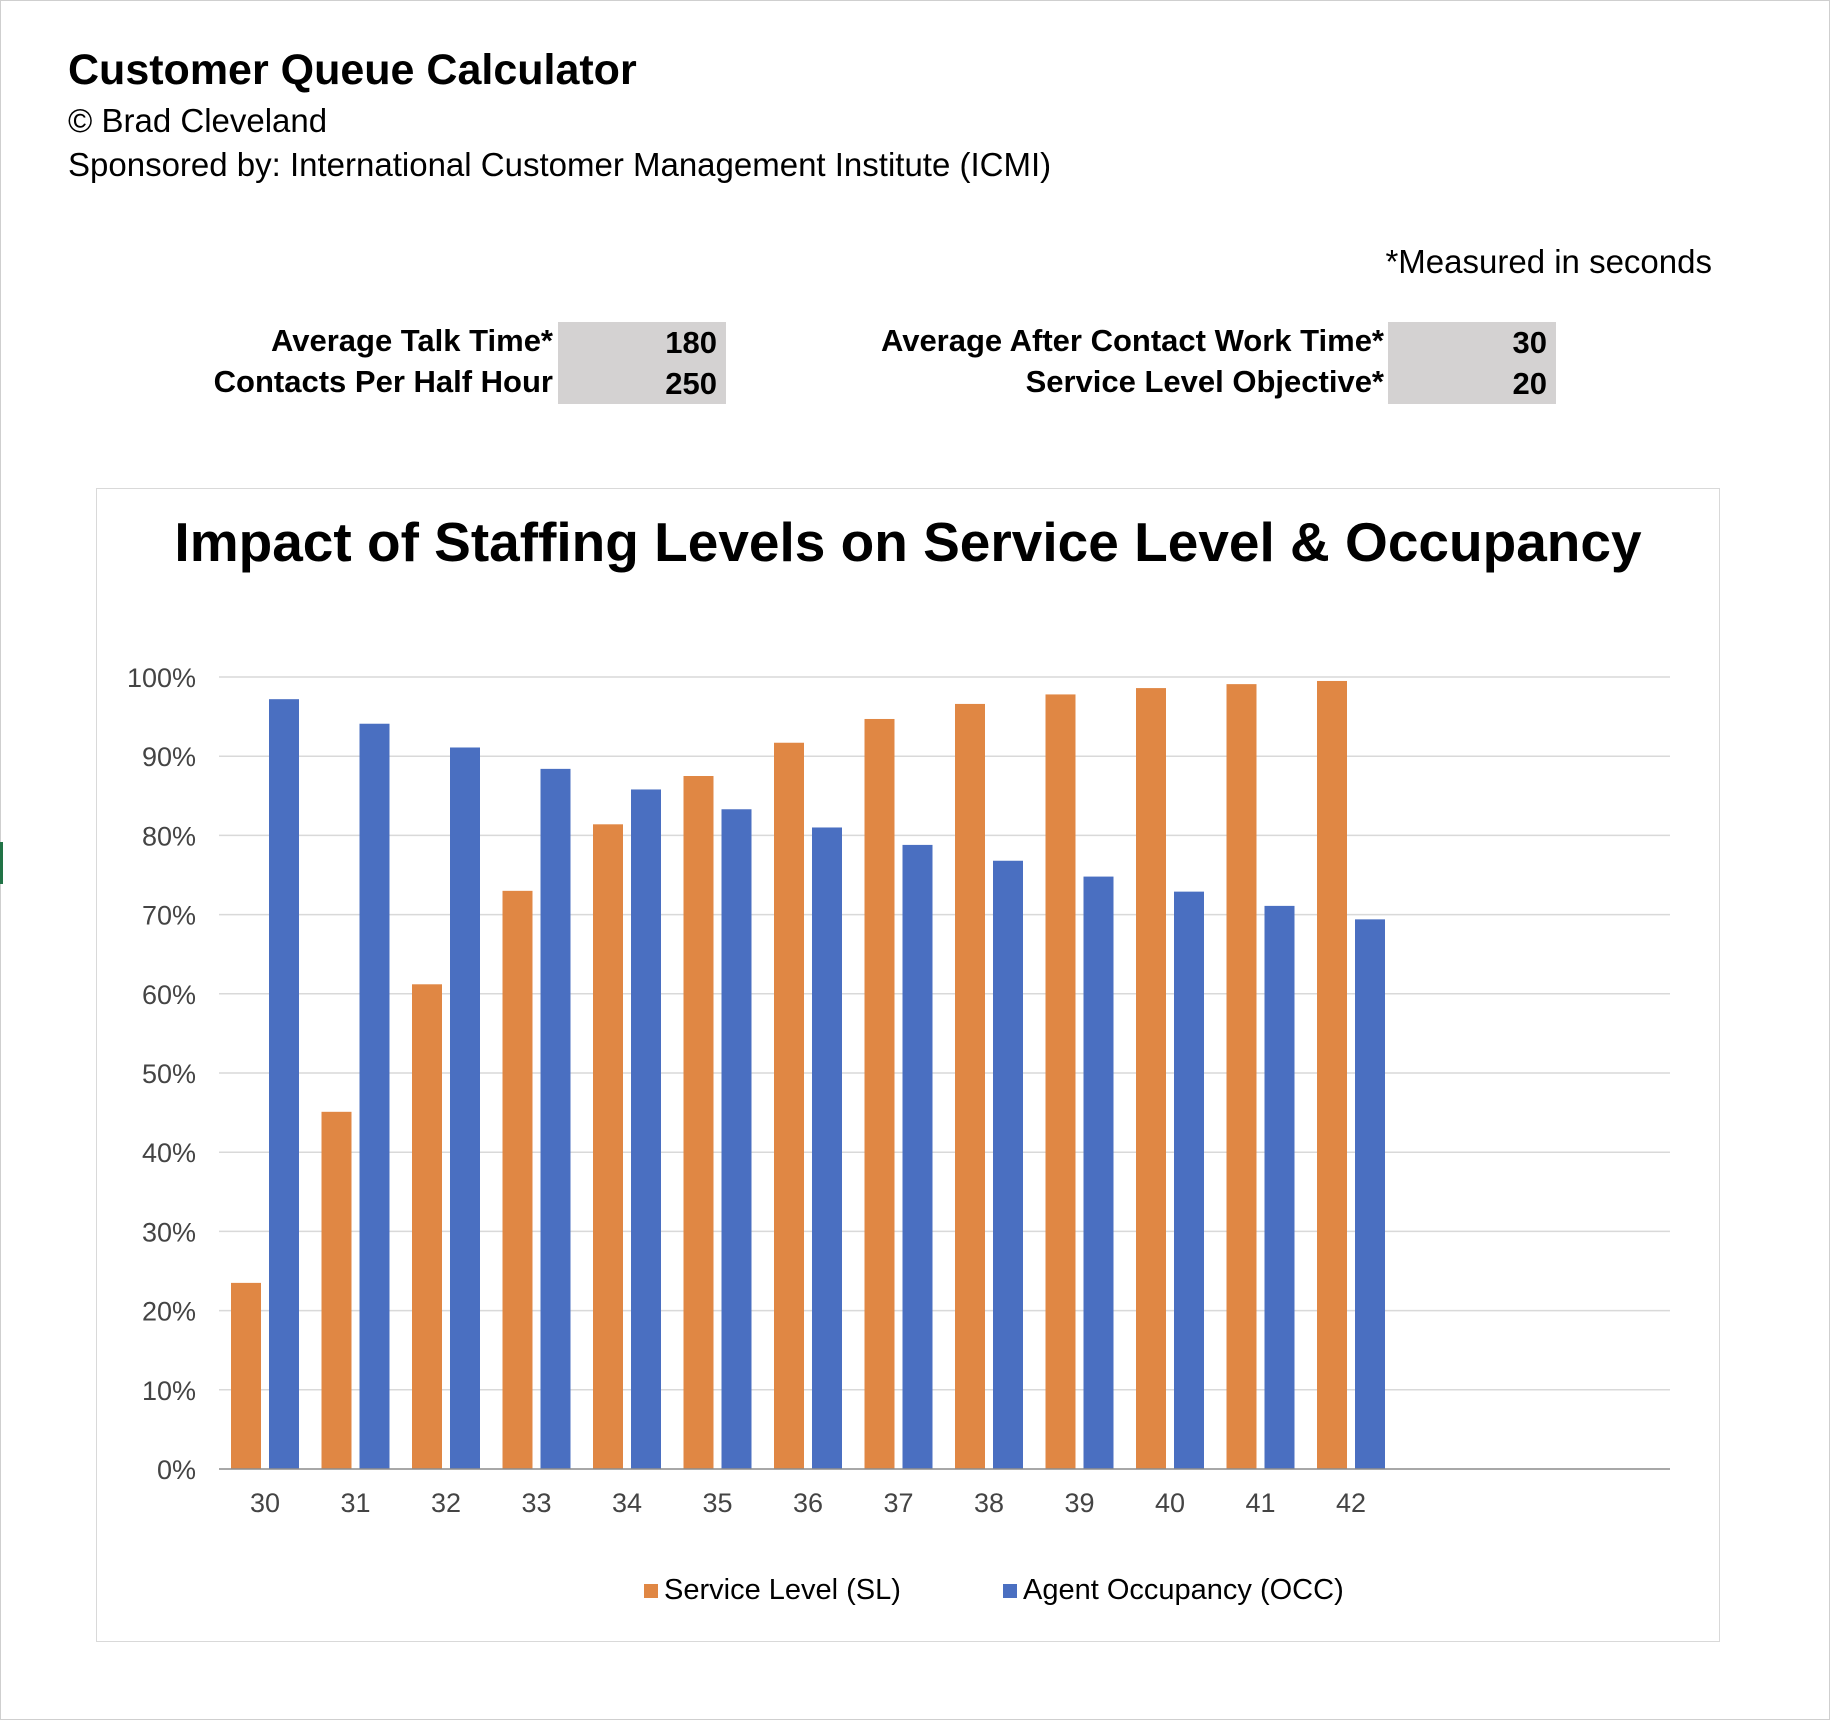 The image size is (1830, 1720). Describe the element at coordinates (169, 836) in the screenshot. I see `y-tick-label: 80%` at that location.